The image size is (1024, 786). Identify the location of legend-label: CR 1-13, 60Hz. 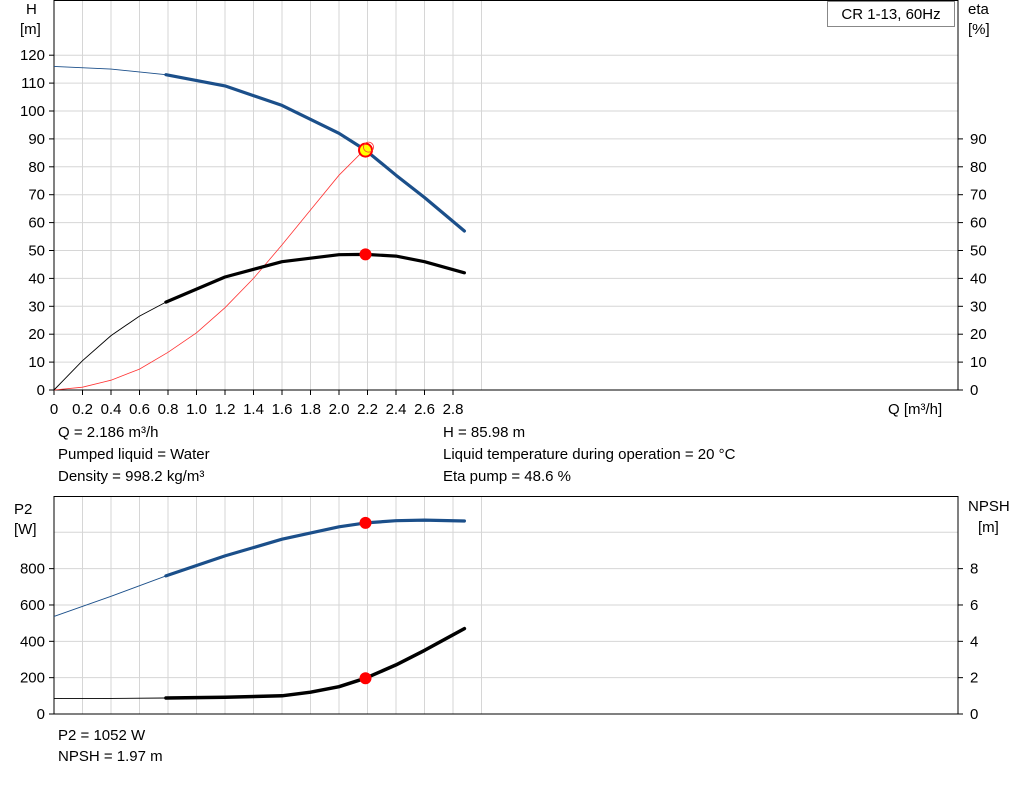
(891, 14).